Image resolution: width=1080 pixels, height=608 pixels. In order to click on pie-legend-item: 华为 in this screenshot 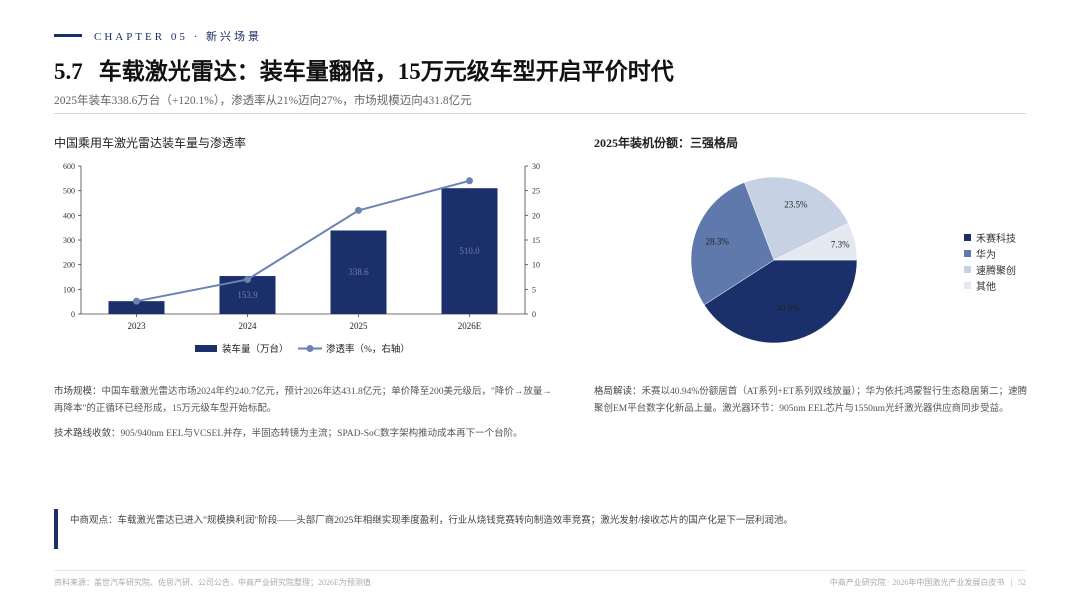, I will do `click(990, 253)`.